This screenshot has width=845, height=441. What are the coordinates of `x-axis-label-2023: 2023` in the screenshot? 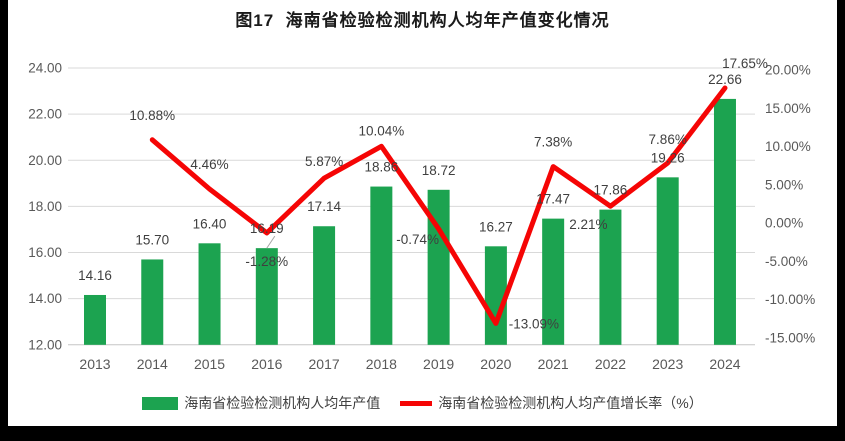 It's located at (667, 364).